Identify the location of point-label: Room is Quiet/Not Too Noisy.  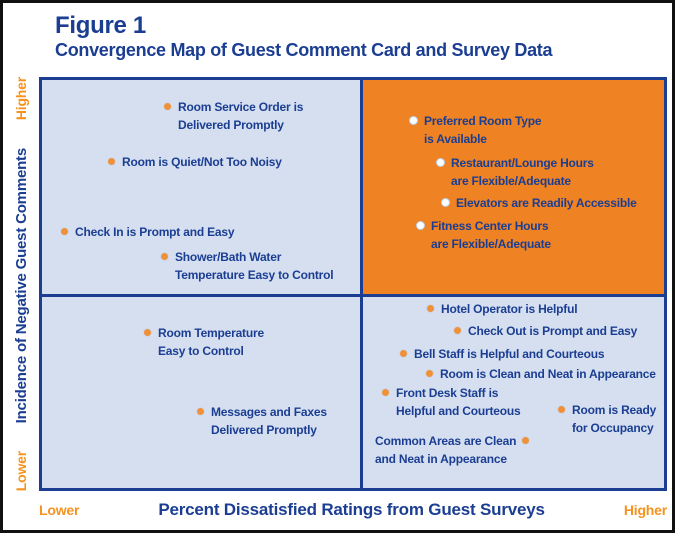
(202, 162).